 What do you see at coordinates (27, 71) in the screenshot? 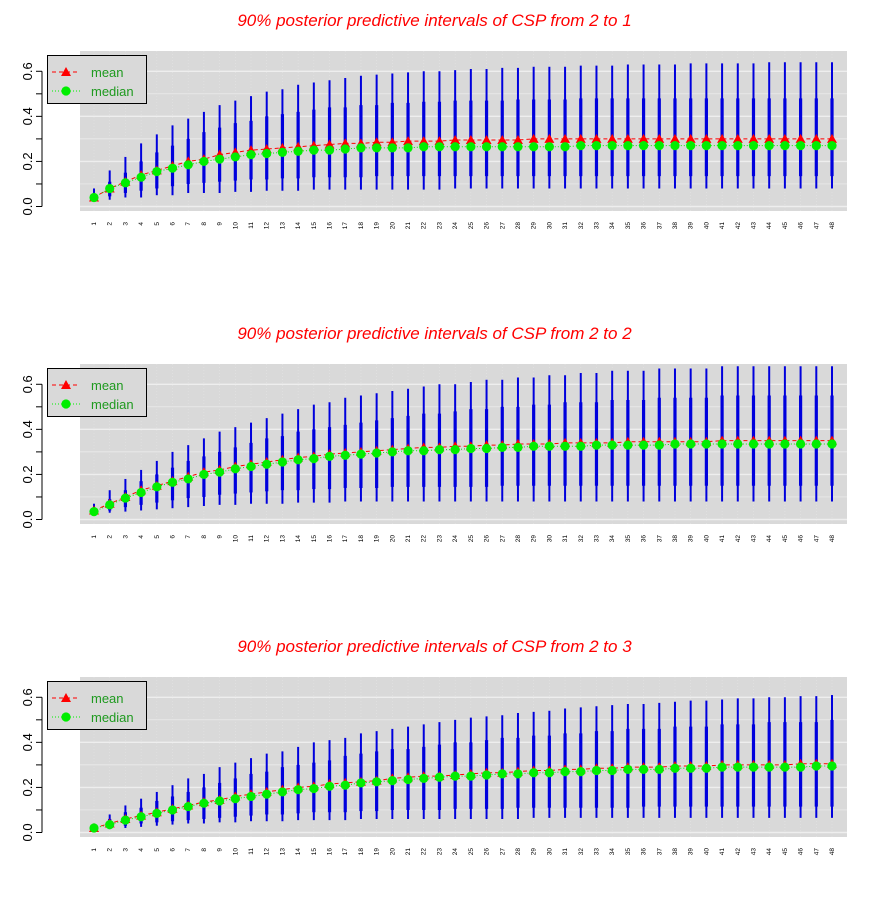
I see `y-tick-label: 0.6` at bounding box center [27, 71].